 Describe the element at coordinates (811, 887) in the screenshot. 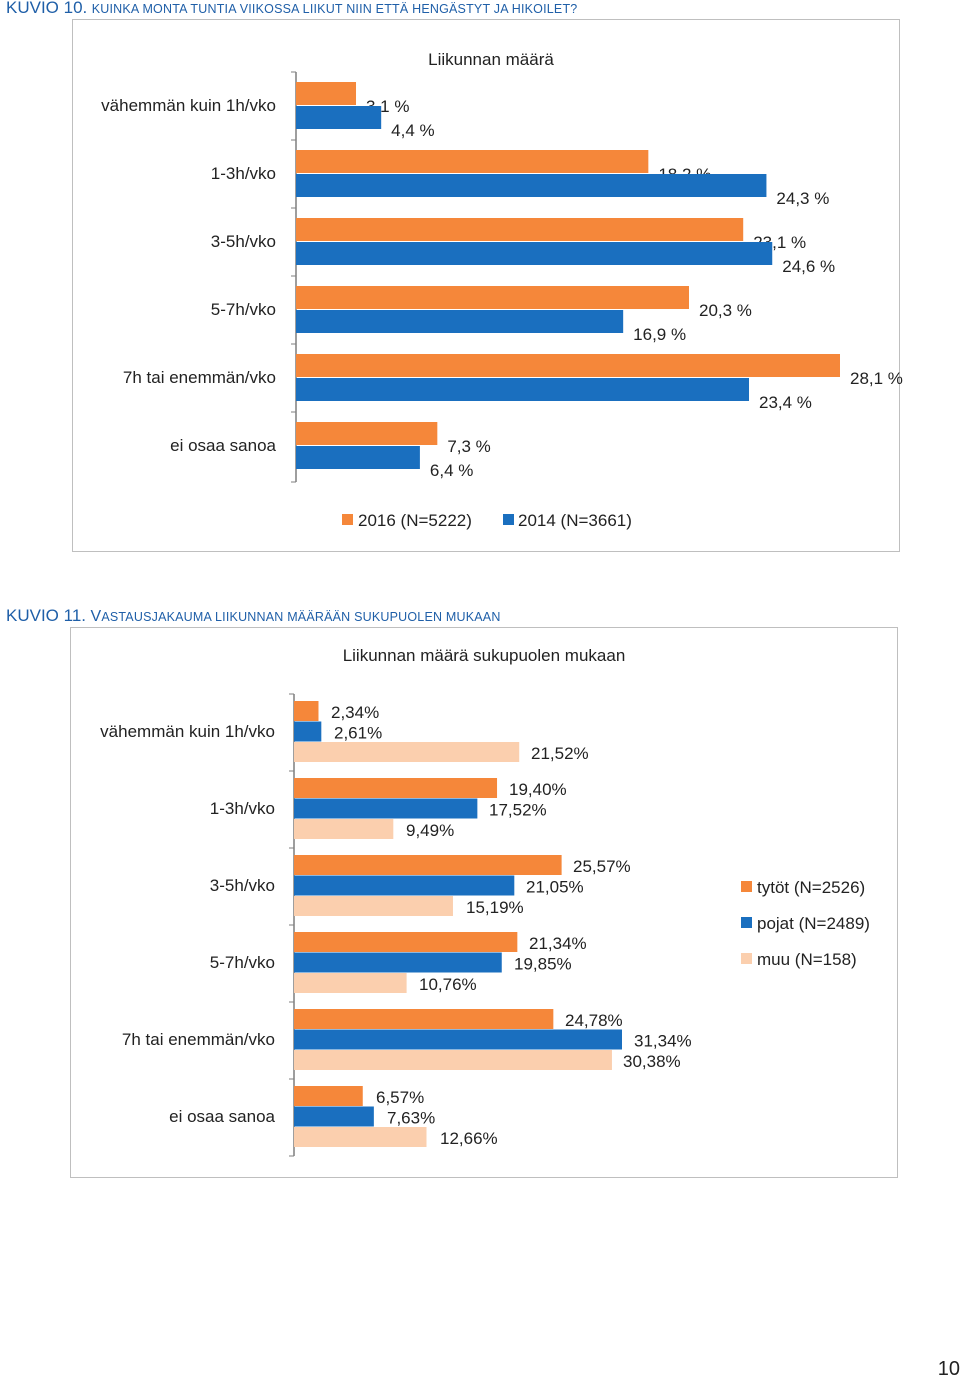

I see `chart-2-legend-label: tytöt (N=2526)` at that location.